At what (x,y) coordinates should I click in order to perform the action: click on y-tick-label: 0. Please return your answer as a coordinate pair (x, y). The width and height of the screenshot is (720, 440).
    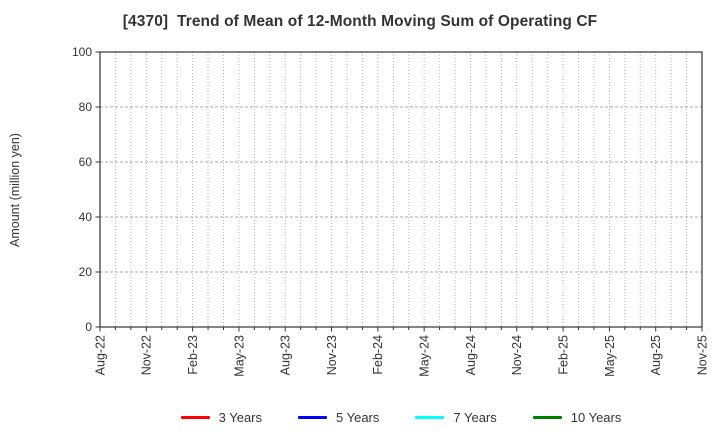
    Looking at the image, I should click on (88, 327).